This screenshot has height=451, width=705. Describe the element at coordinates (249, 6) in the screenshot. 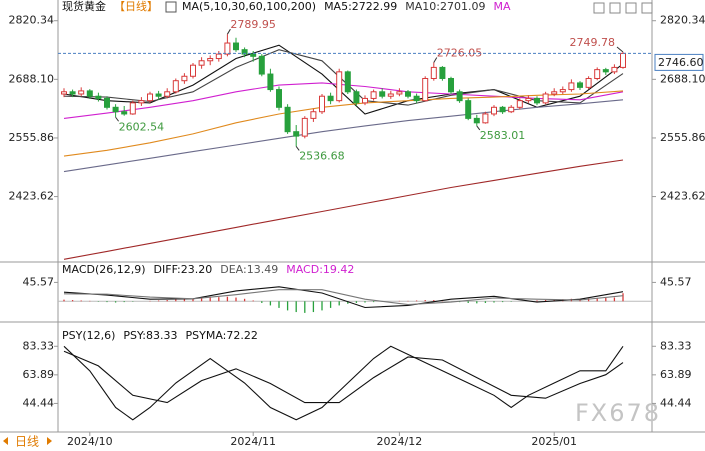

I see `legend-entry: MA(5,10,30,60,100,200)` at that location.